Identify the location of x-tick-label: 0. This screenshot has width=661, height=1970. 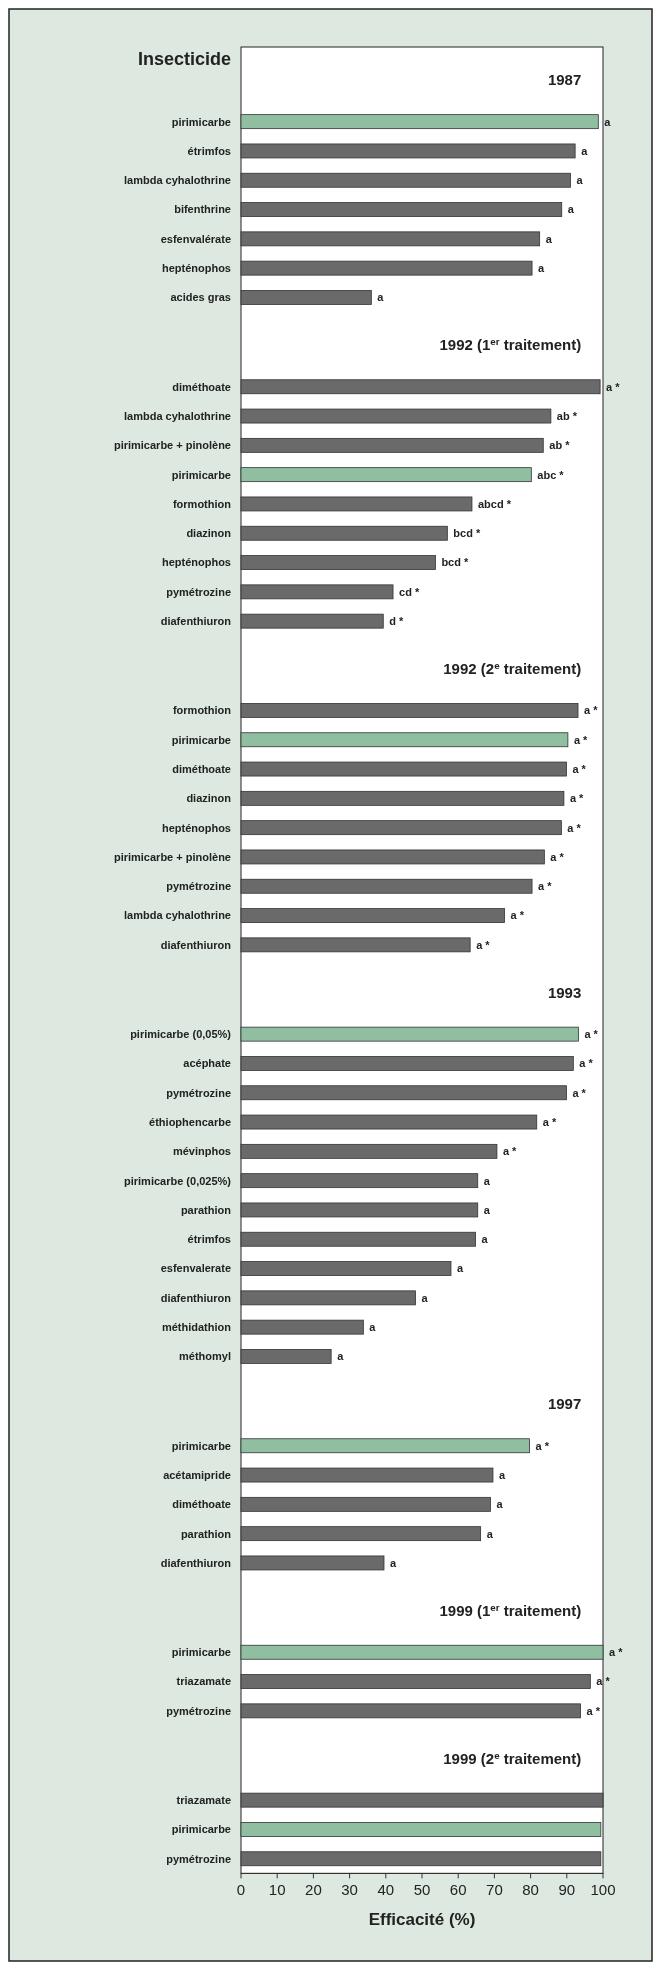
(241, 1890).